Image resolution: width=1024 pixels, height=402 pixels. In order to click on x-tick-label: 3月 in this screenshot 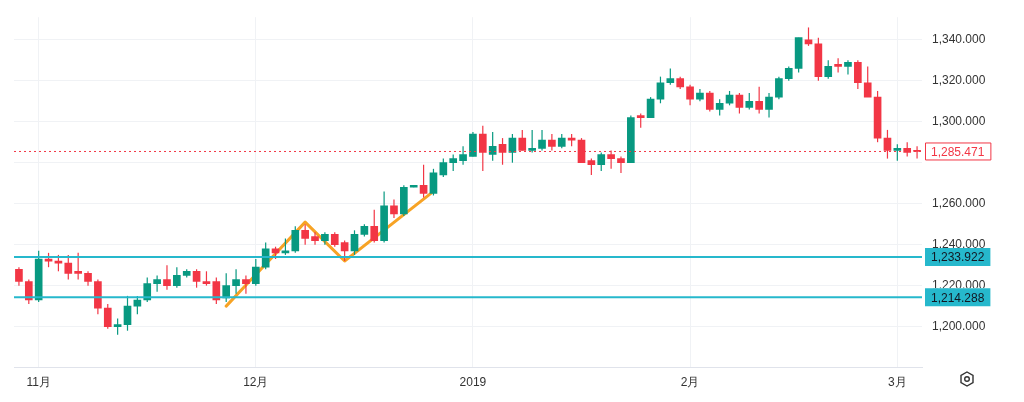, I will do `click(897, 382)`.